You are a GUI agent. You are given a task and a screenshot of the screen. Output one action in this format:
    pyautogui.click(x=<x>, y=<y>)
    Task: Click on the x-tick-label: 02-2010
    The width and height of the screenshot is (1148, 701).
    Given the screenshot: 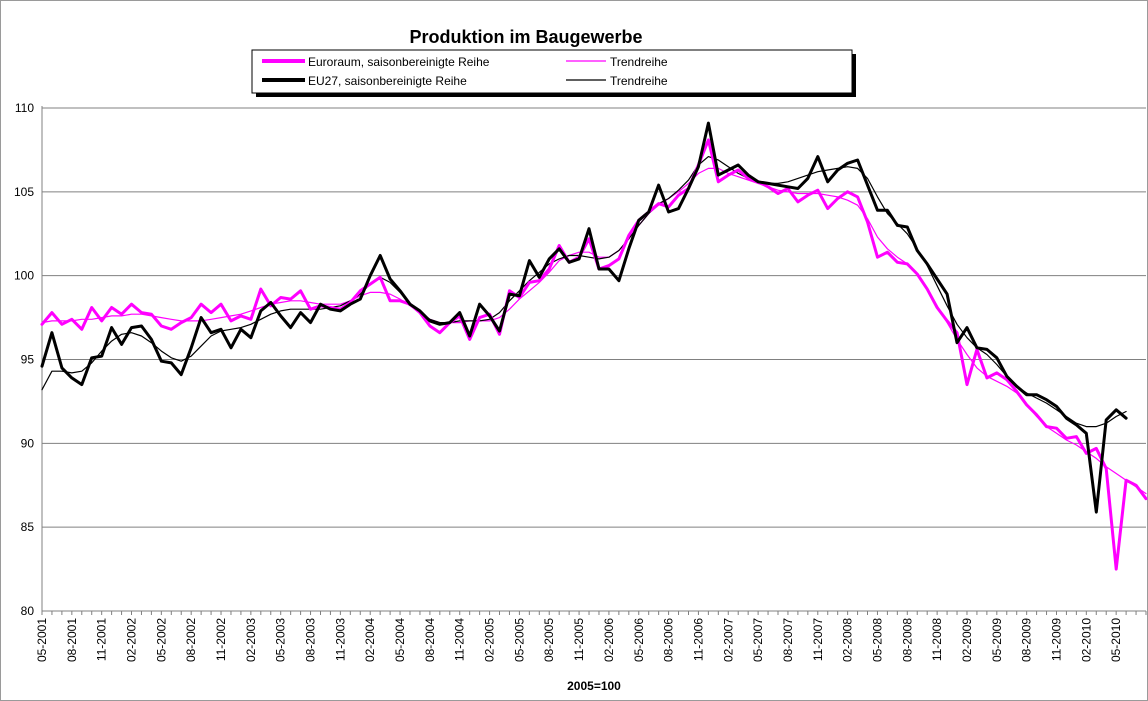 What is the action you would take?
    pyautogui.click(x=1086, y=640)
    